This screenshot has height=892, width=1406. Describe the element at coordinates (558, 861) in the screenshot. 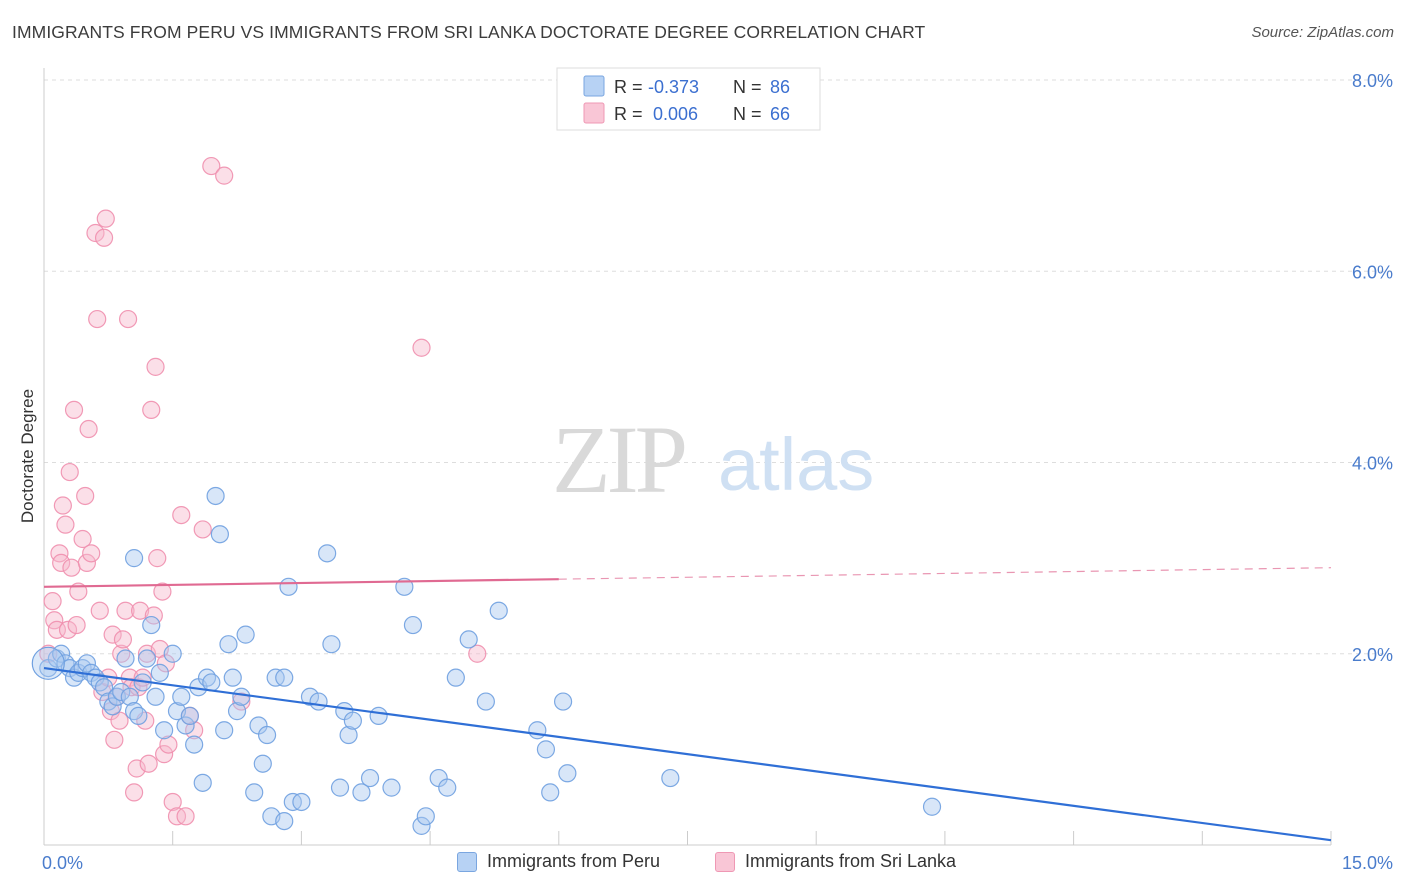

I see `legend-bottom-item-peru: Immigrants from Peru` at that location.